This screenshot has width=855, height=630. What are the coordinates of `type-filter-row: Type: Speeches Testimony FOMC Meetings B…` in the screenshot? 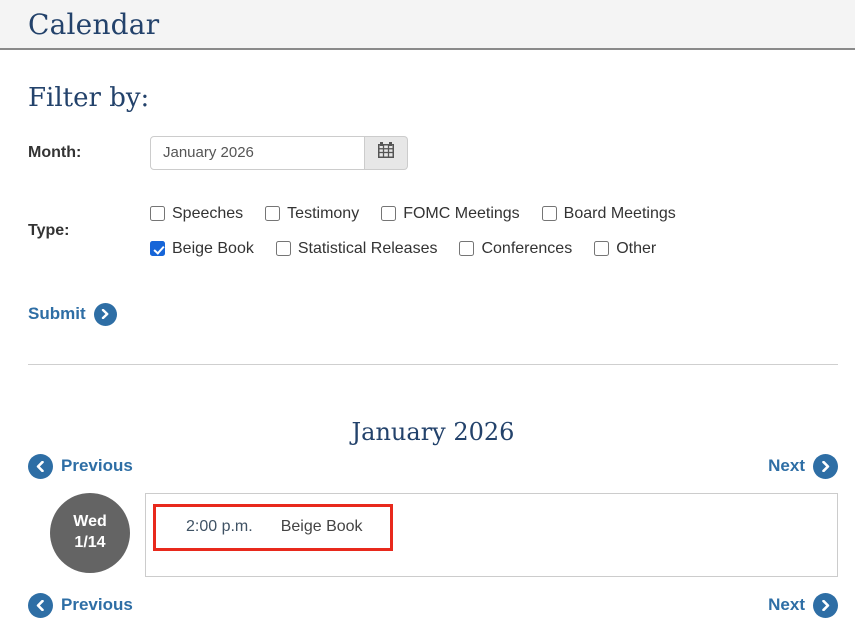 It's located at (433, 231).